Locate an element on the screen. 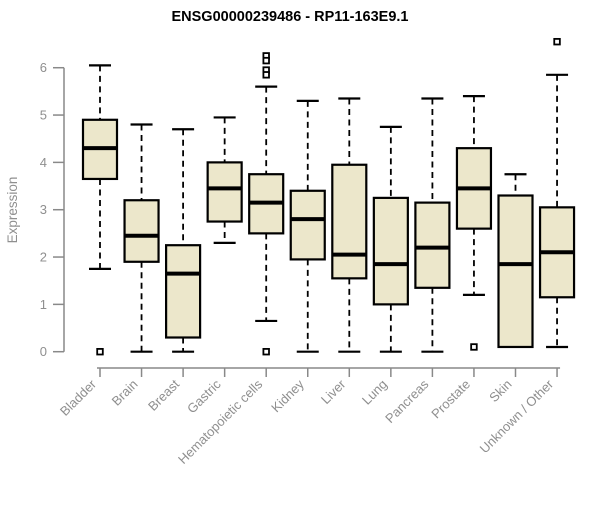 This screenshot has height=505, width=600. x-category-label: Kidney is located at coordinates (287, 395).